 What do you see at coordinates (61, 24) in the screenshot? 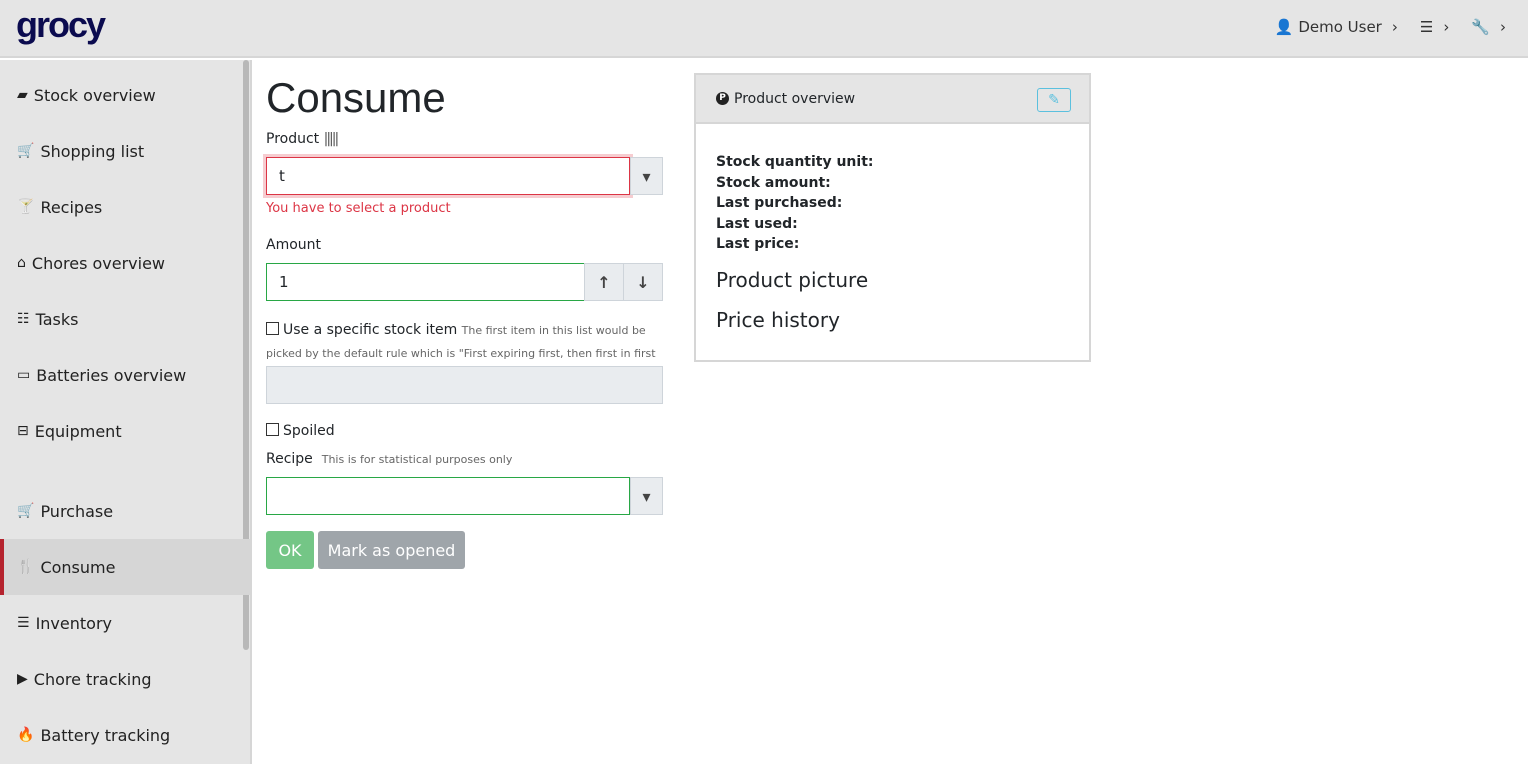
I see `logo: grocy` at bounding box center [61, 24].